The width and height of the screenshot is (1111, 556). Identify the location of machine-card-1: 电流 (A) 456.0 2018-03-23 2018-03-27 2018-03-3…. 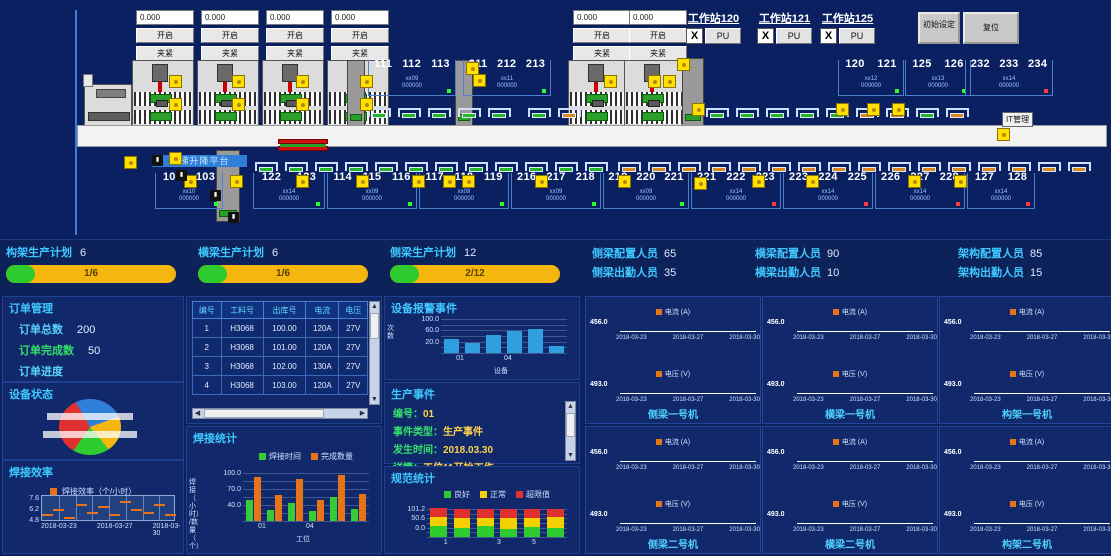
(850, 360).